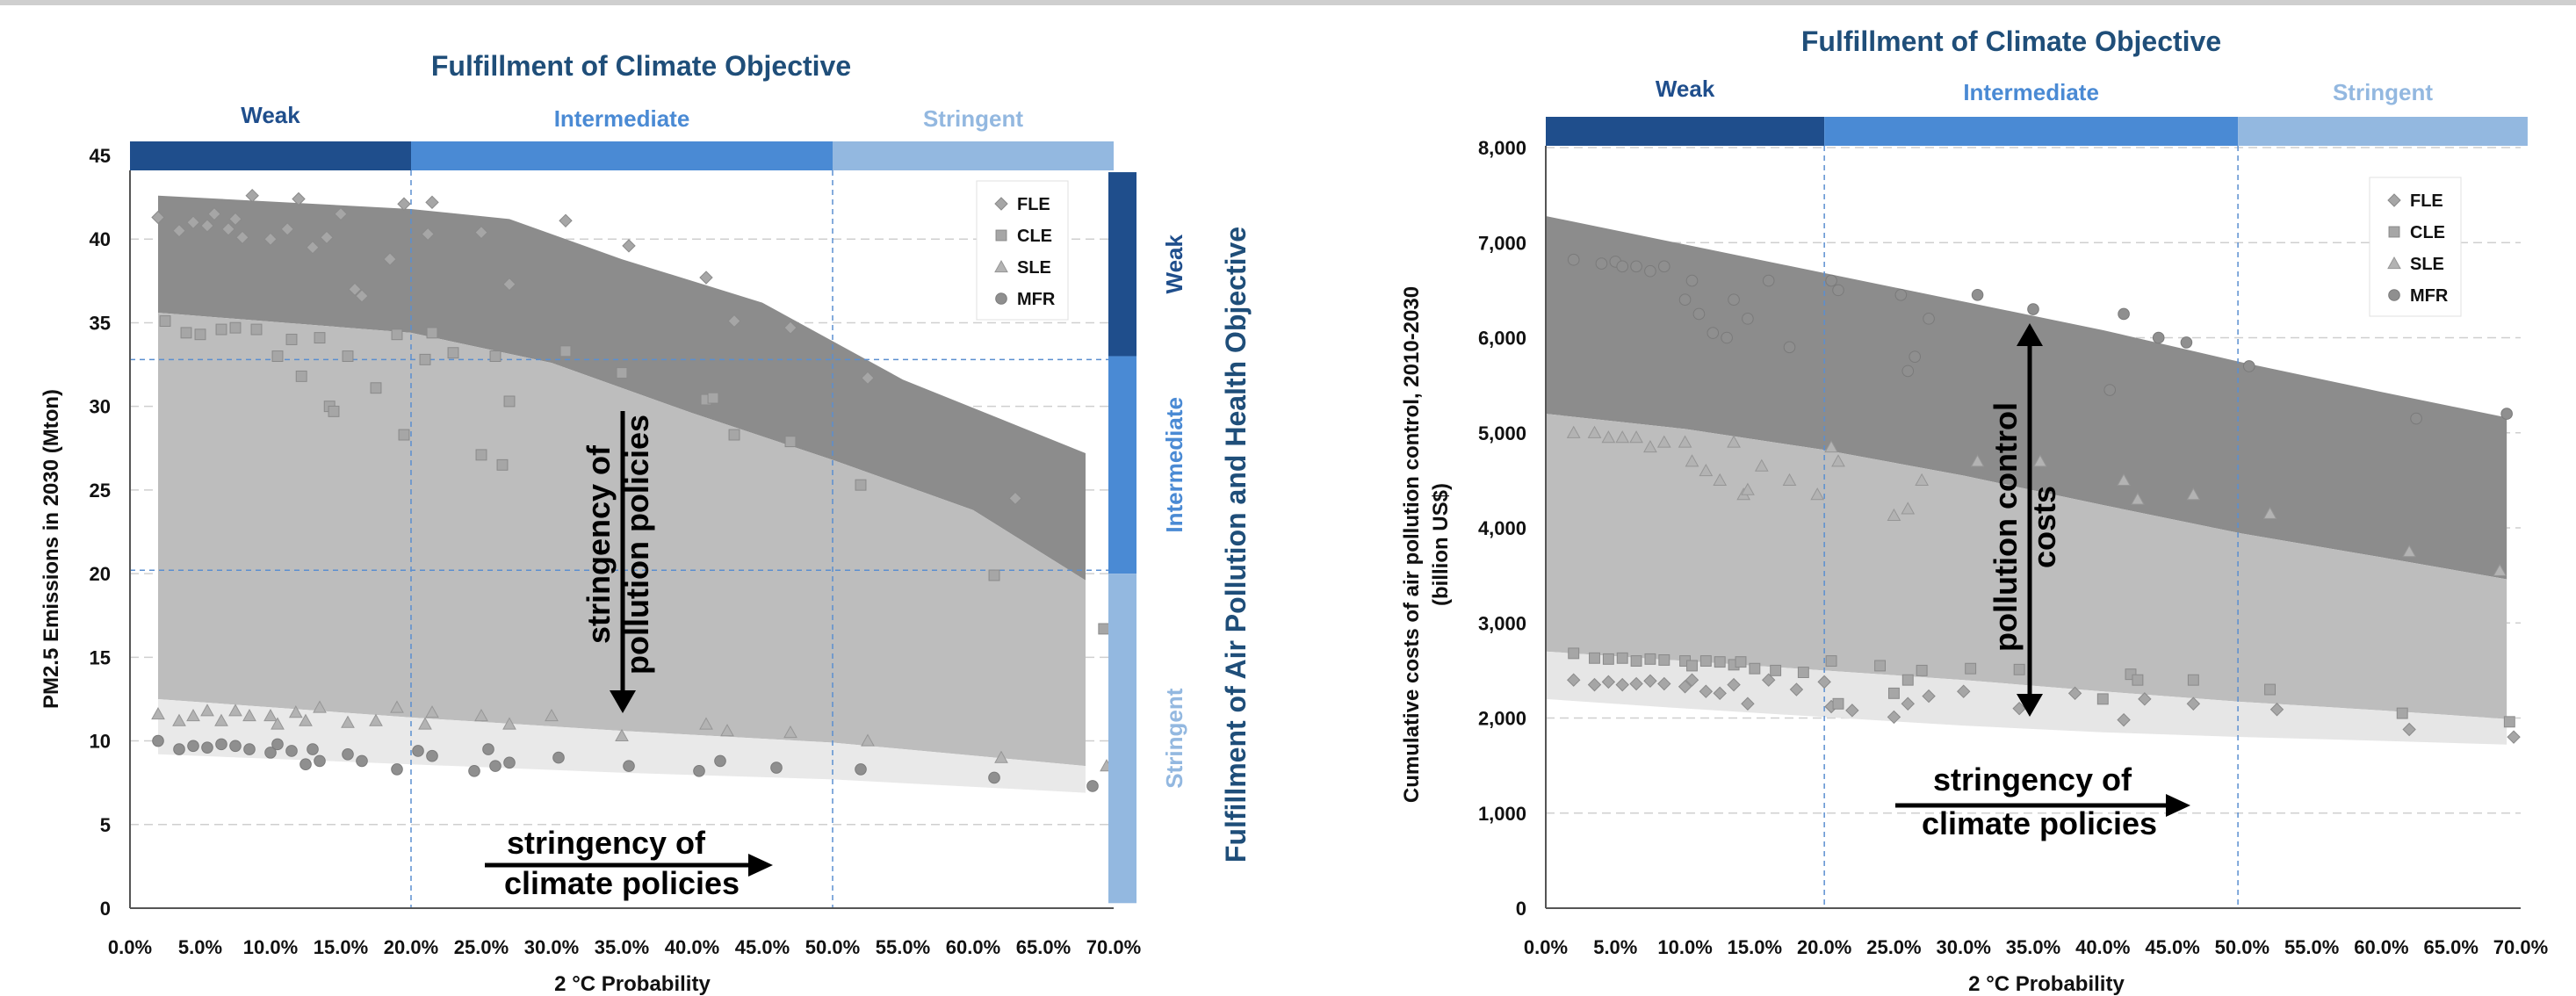  I want to click on annotation-climate-left-line2: climate policies, so click(622, 883).